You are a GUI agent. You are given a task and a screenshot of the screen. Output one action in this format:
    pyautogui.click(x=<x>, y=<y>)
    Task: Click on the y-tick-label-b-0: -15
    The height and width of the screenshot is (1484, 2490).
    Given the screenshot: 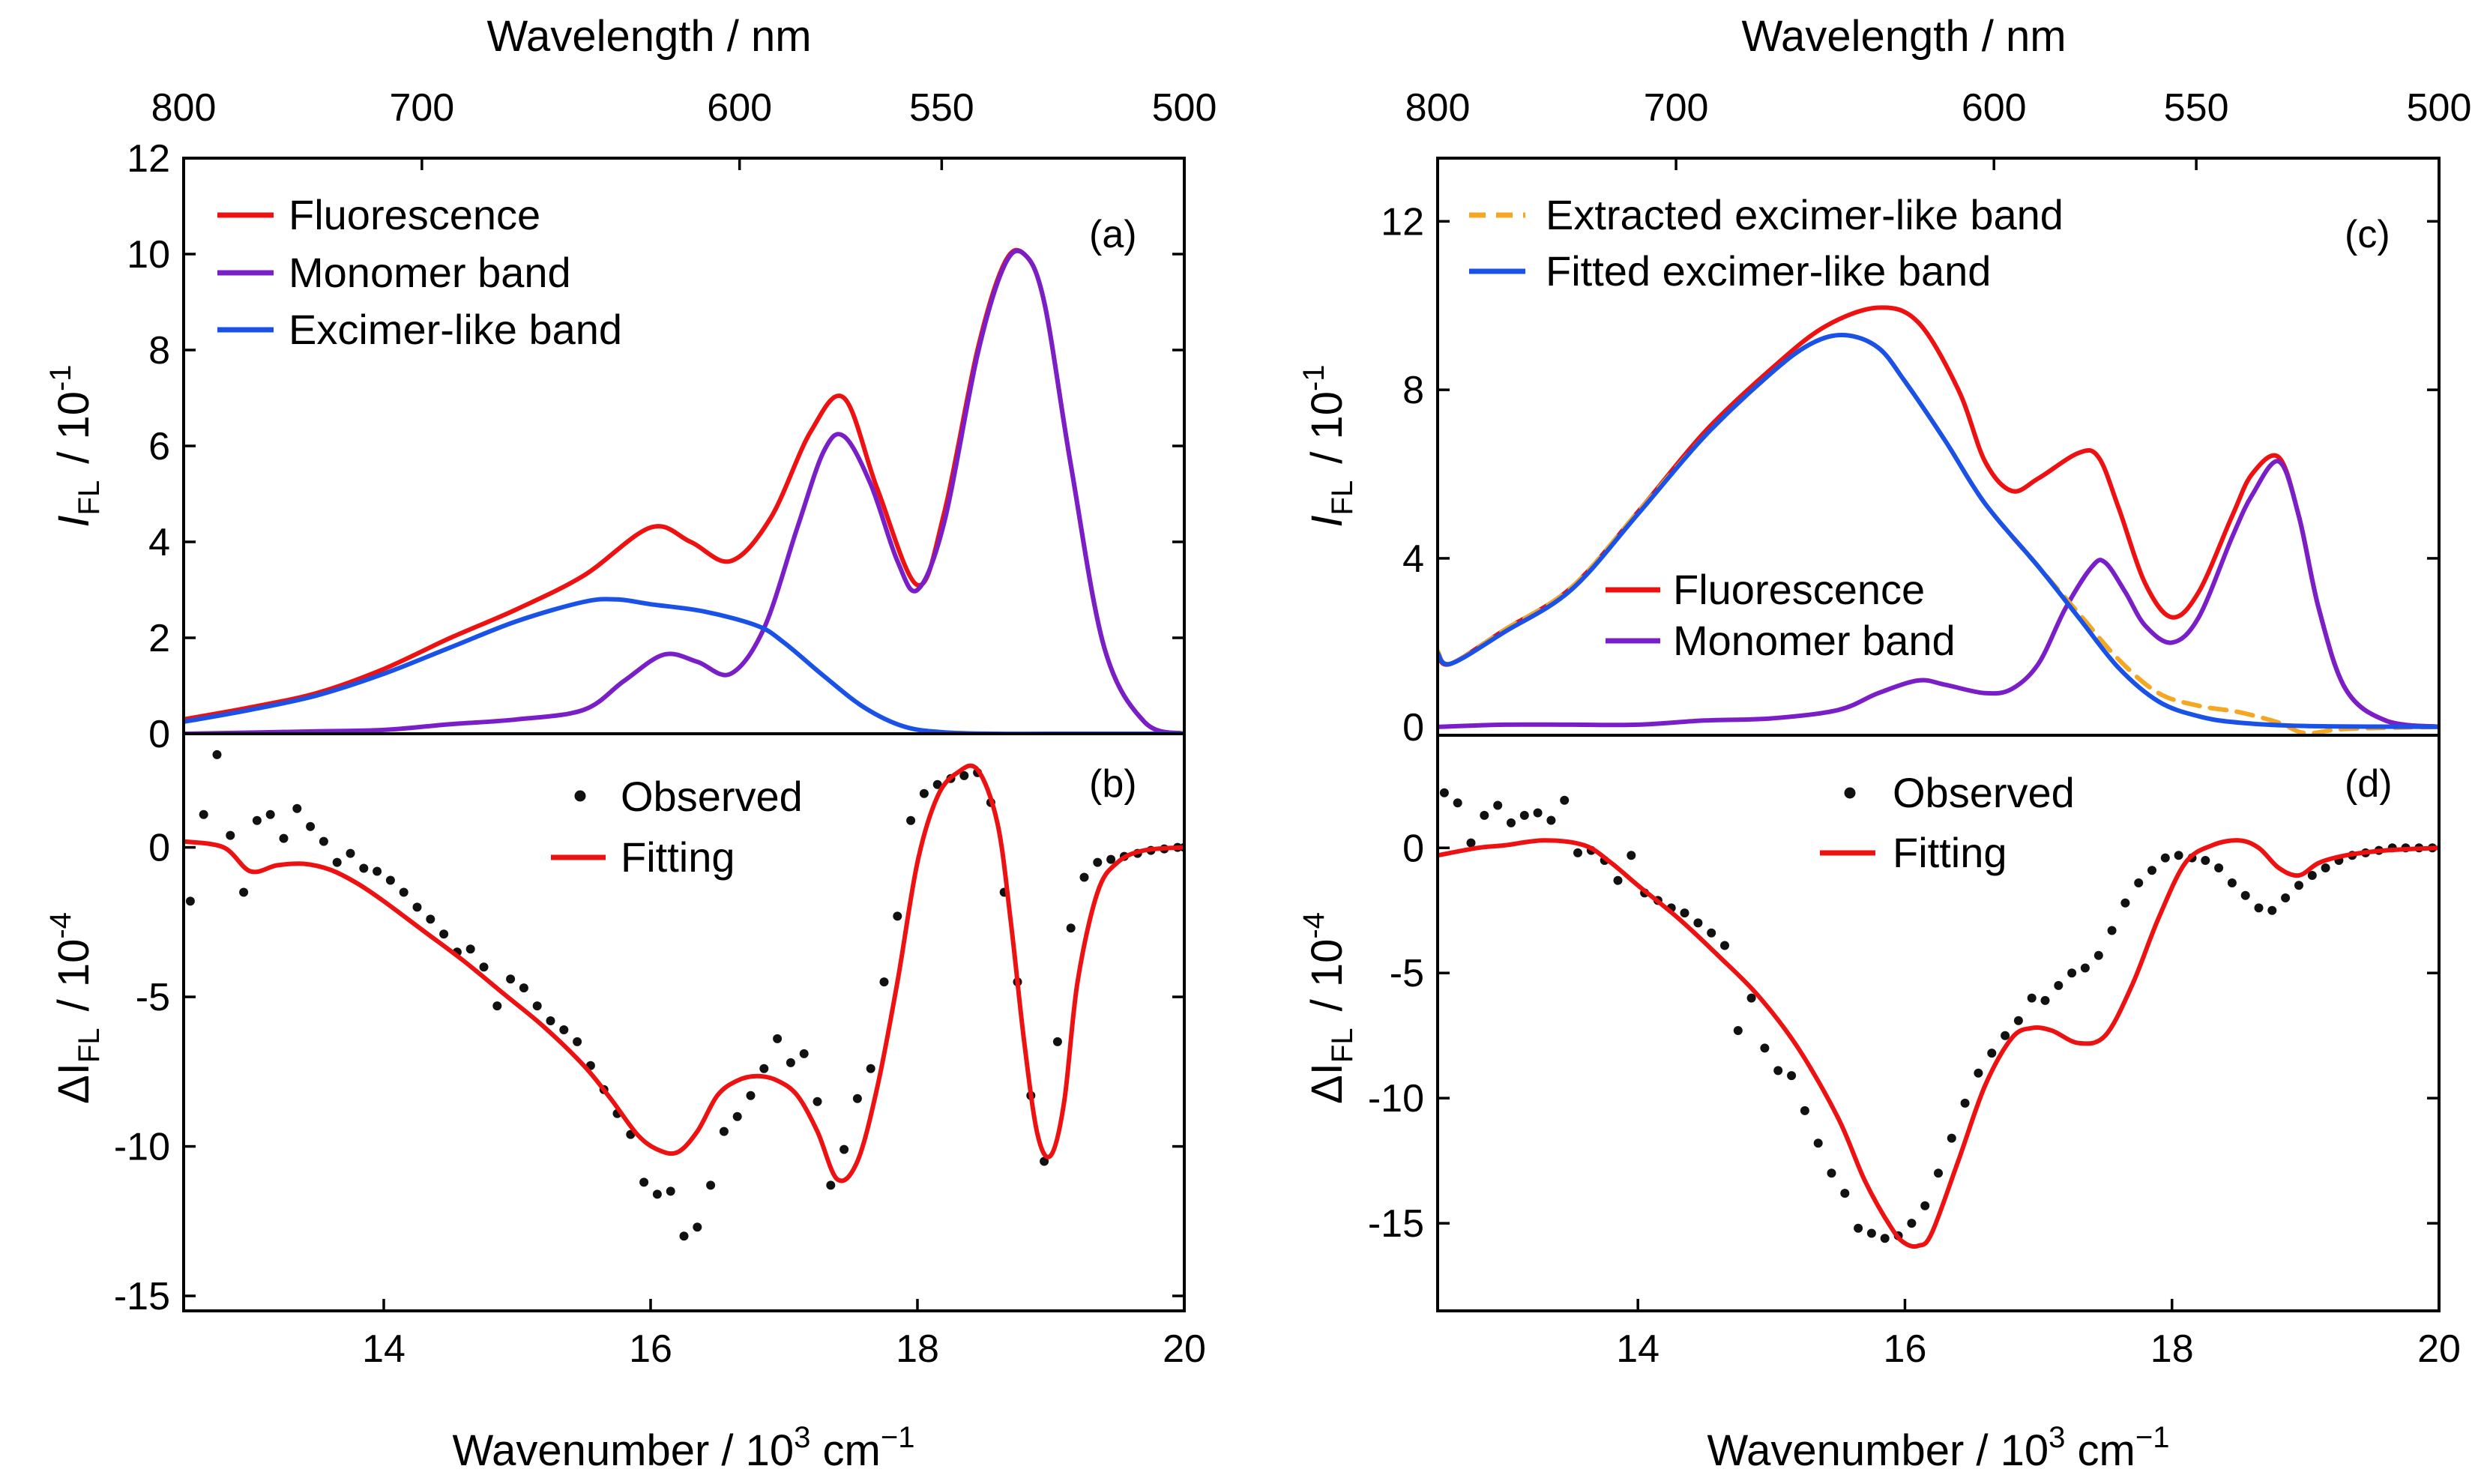 What is the action you would take?
    pyautogui.click(x=142, y=1297)
    